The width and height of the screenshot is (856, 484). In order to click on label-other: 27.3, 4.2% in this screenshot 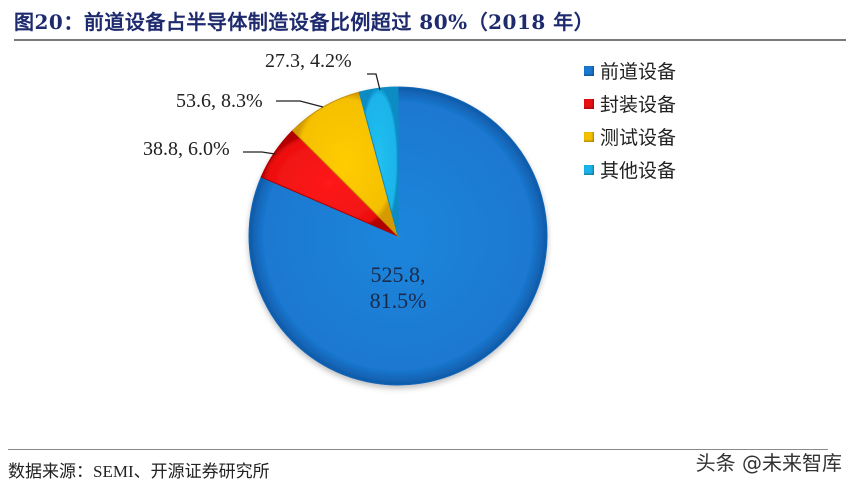, I will do `click(308, 61)`.